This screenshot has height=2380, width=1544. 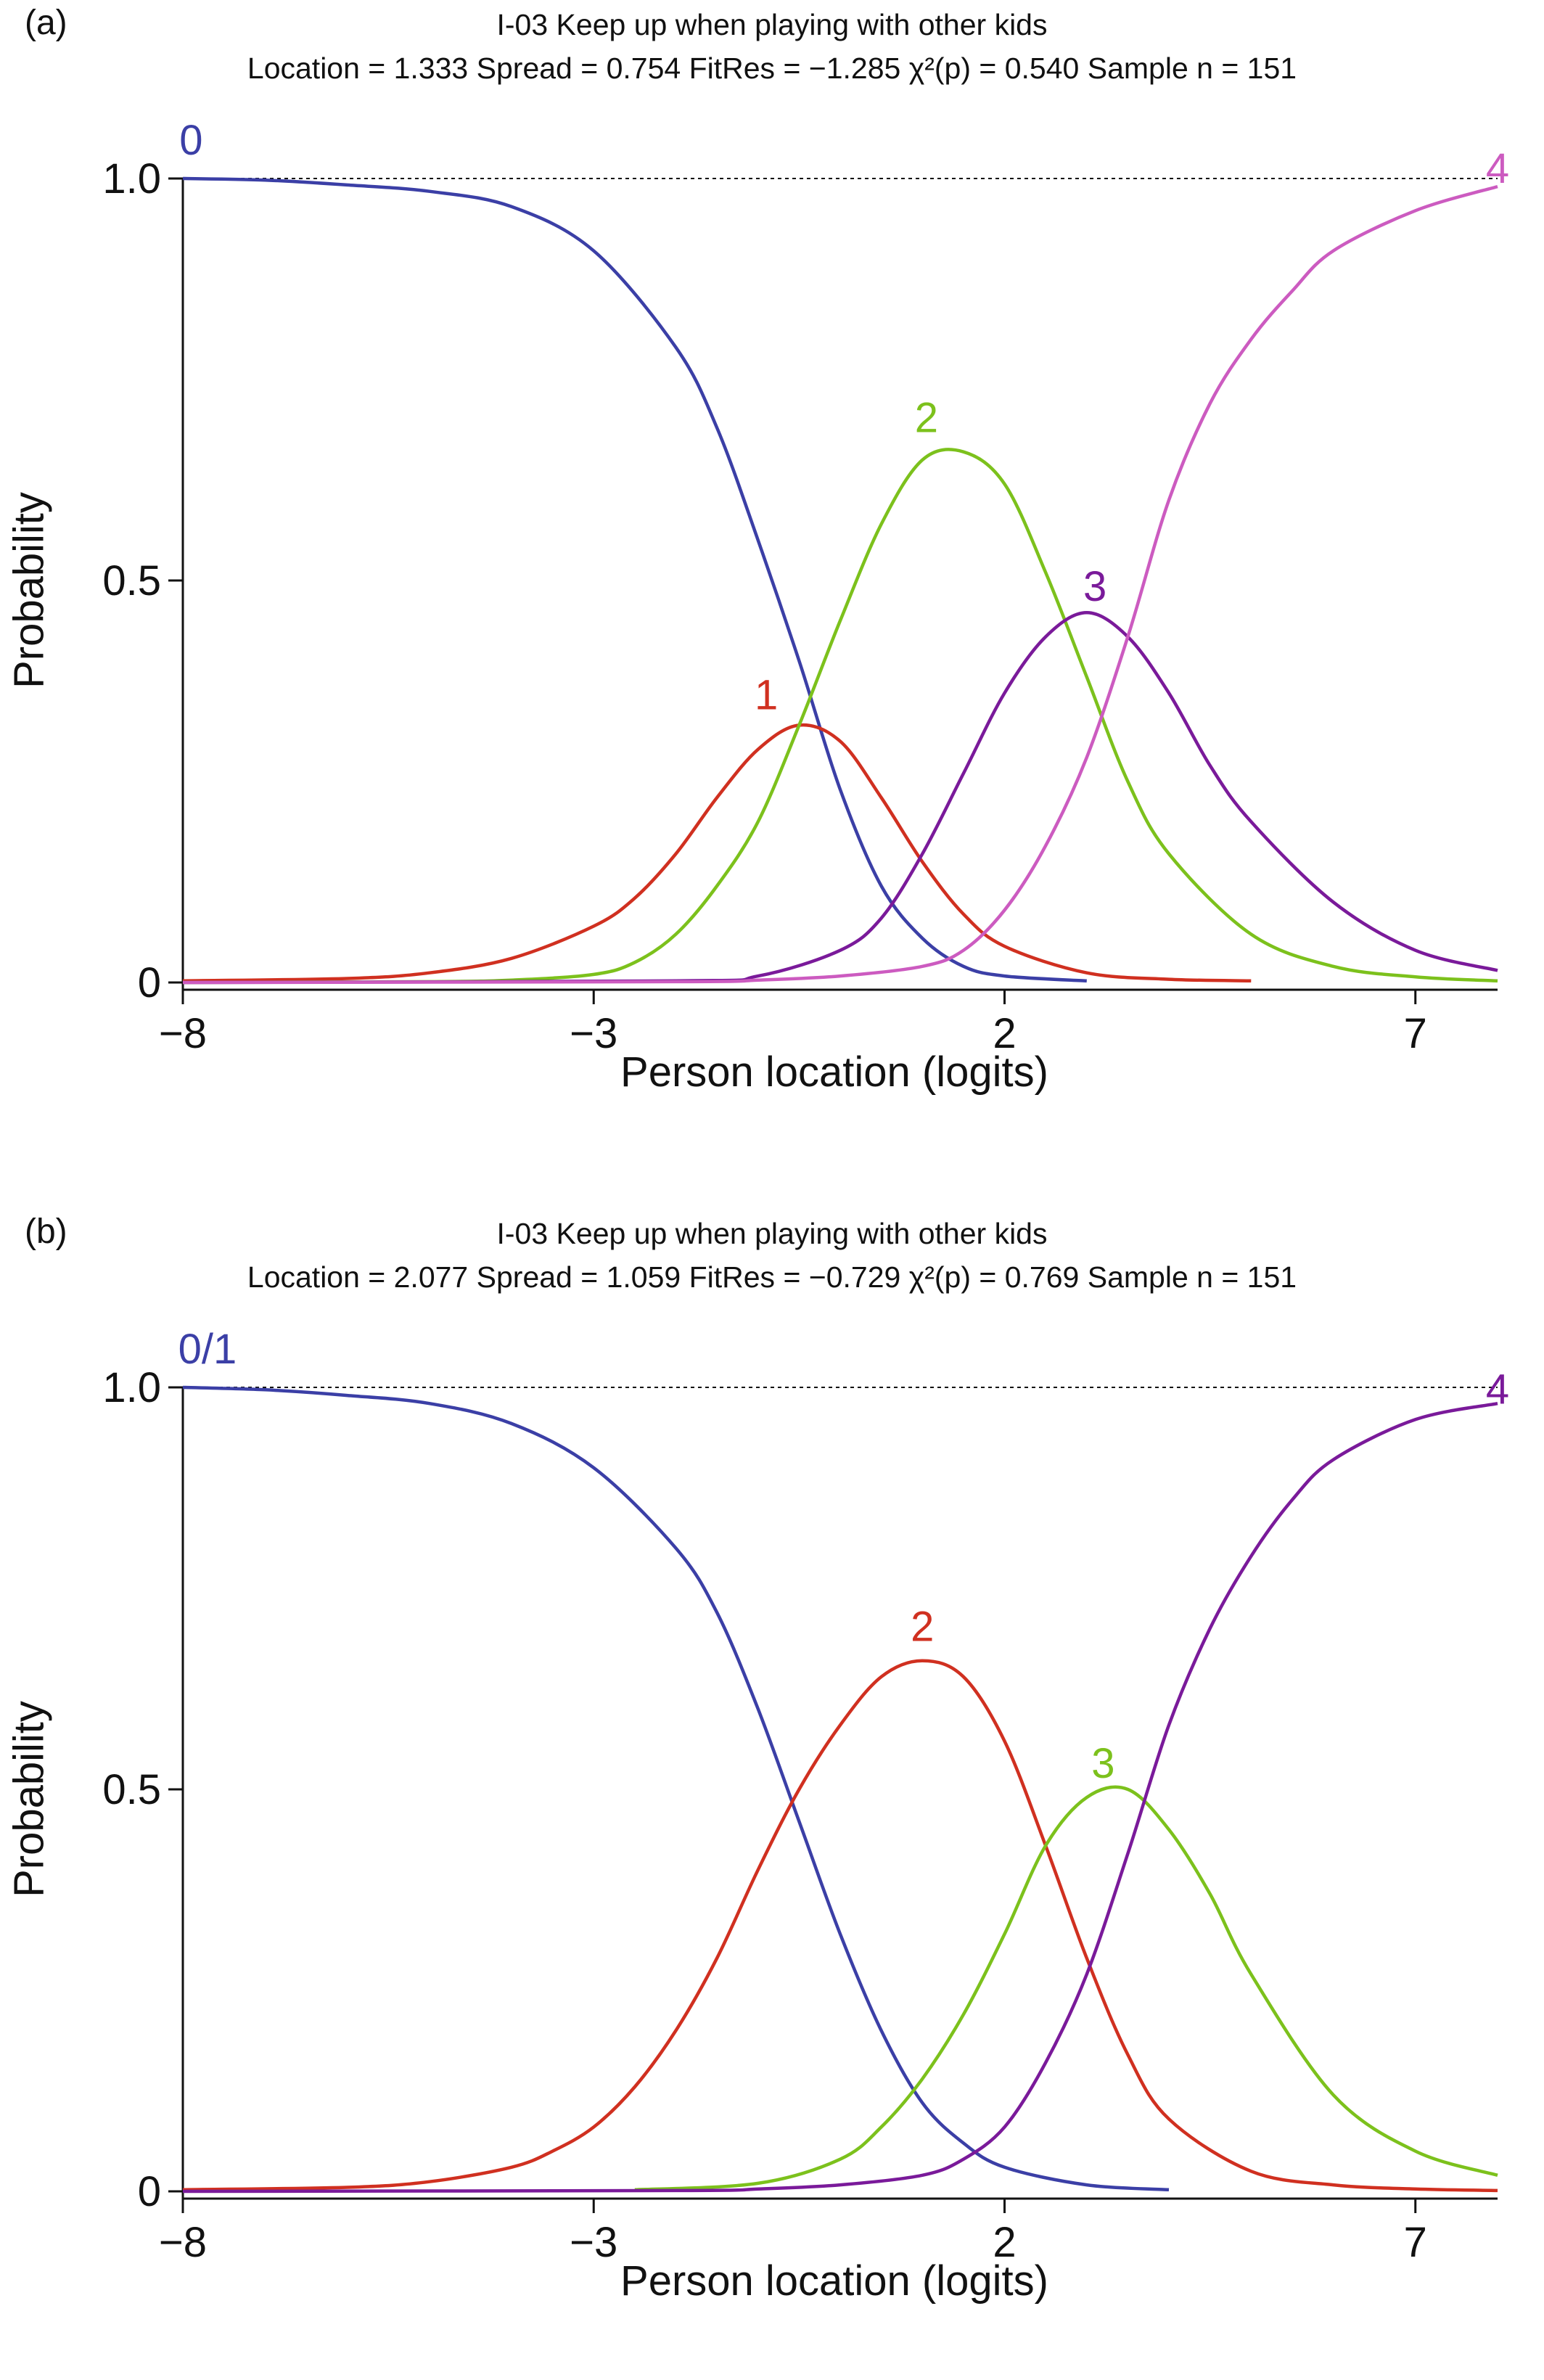 What do you see at coordinates (795, 68) in the screenshot?
I see `subtitle-fitres: FitRes = −1.285` at bounding box center [795, 68].